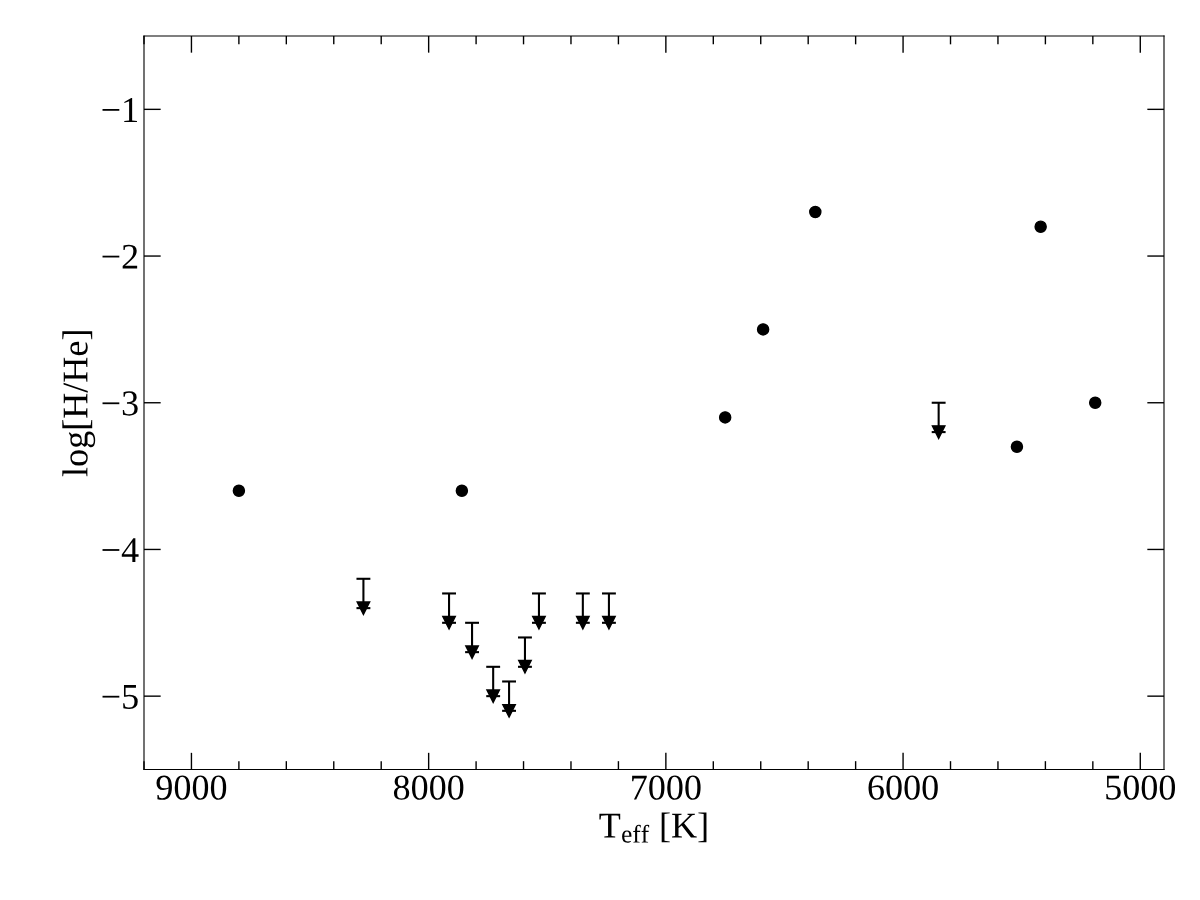 The image size is (1200, 900). What do you see at coordinates (120, 550) in the screenshot?
I see `y-tick-label: −4` at bounding box center [120, 550].